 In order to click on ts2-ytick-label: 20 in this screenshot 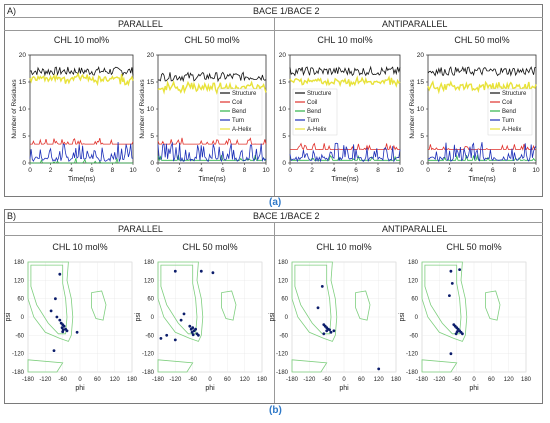, I will do `click(283, 55)`.